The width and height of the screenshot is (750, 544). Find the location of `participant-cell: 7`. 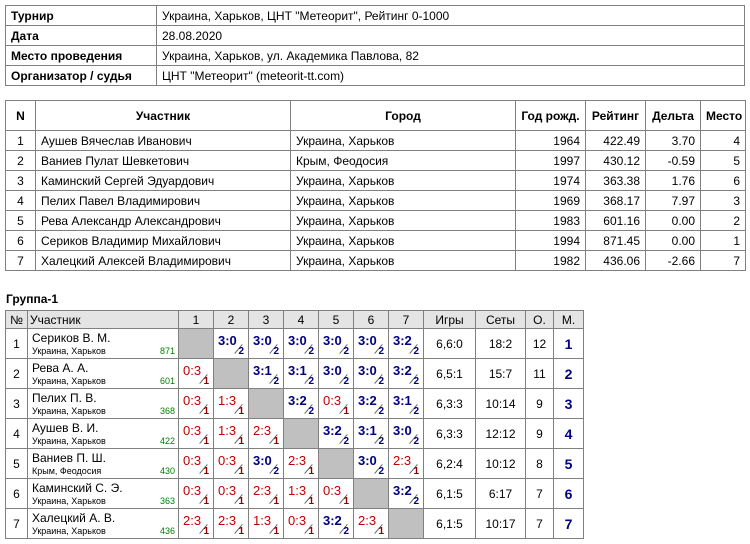

participant-cell: 7 is located at coordinates (723, 260).